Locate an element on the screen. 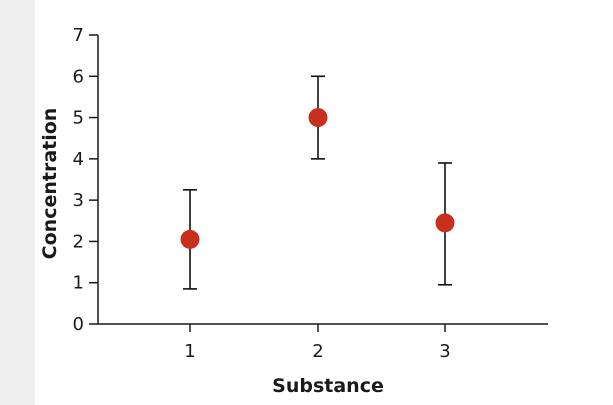  y-tick-label: 4 is located at coordinates (78, 159).